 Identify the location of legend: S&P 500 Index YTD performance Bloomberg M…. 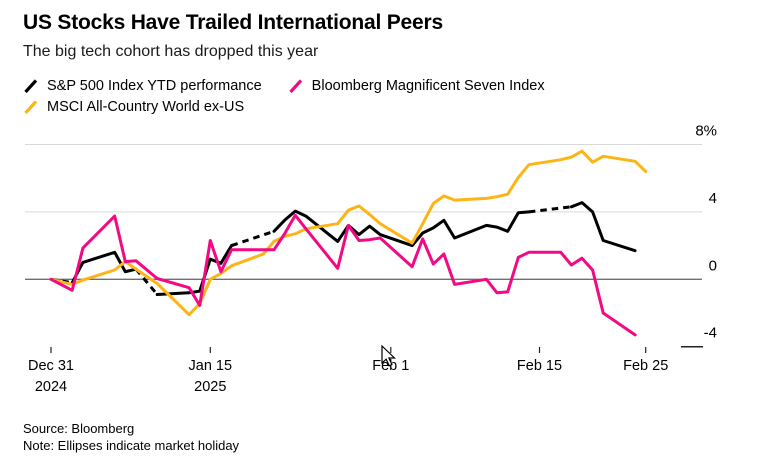
(333, 96).